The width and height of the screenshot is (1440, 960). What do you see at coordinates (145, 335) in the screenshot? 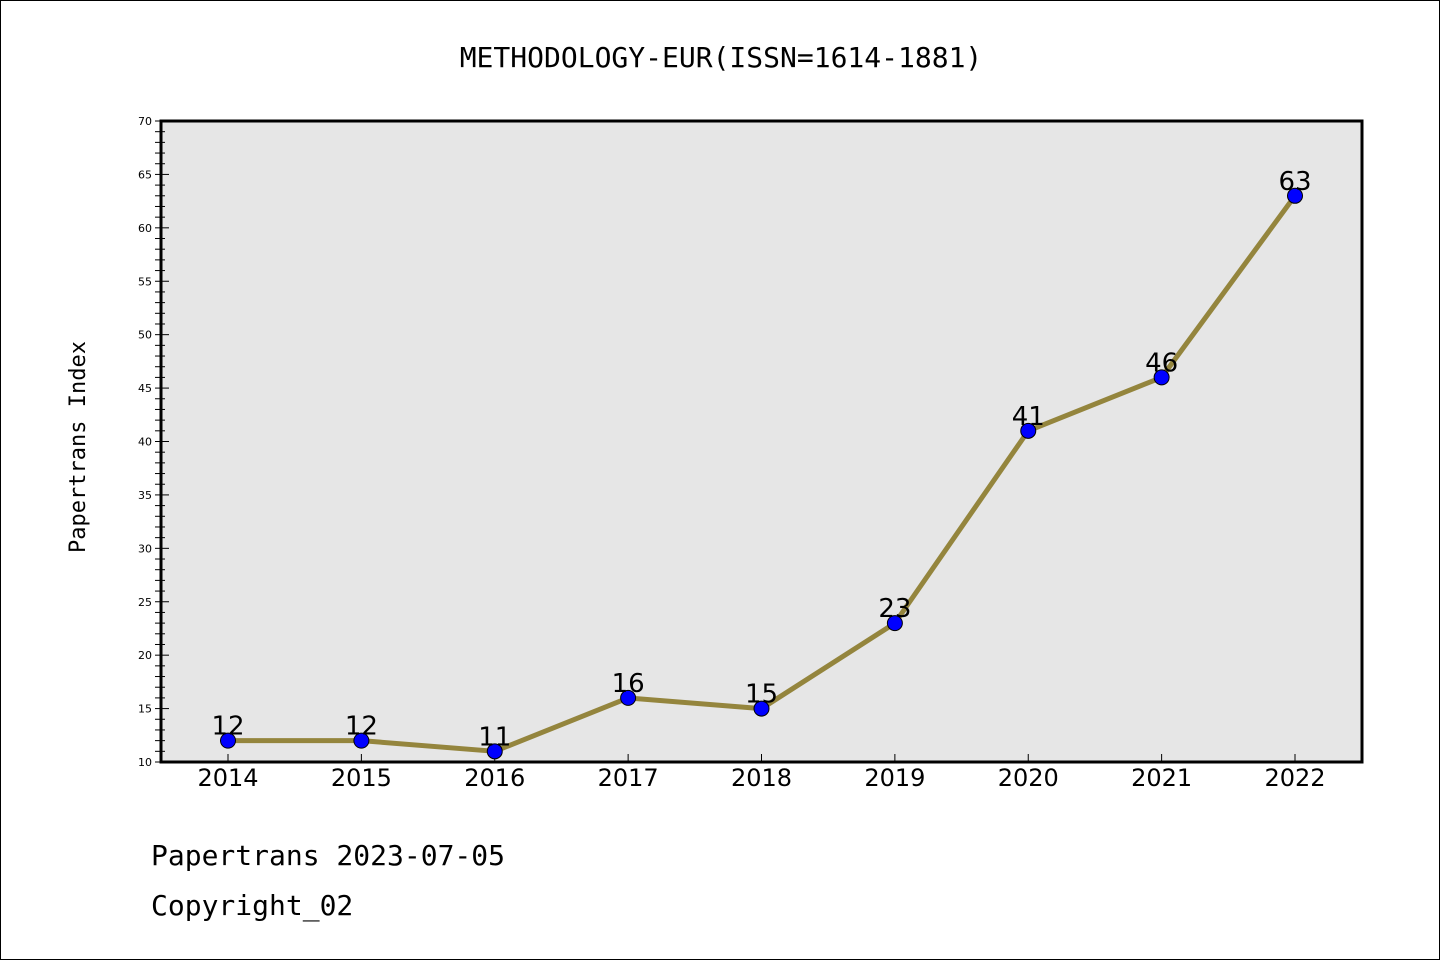
I see `y-tick-label: 50` at bounding box center [145, 335].